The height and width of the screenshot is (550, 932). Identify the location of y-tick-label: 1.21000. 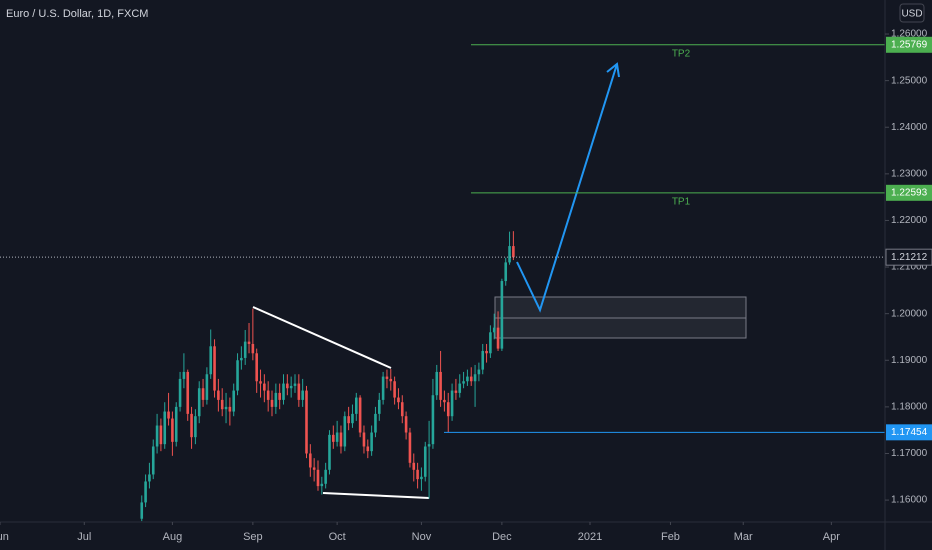
(909, 267).